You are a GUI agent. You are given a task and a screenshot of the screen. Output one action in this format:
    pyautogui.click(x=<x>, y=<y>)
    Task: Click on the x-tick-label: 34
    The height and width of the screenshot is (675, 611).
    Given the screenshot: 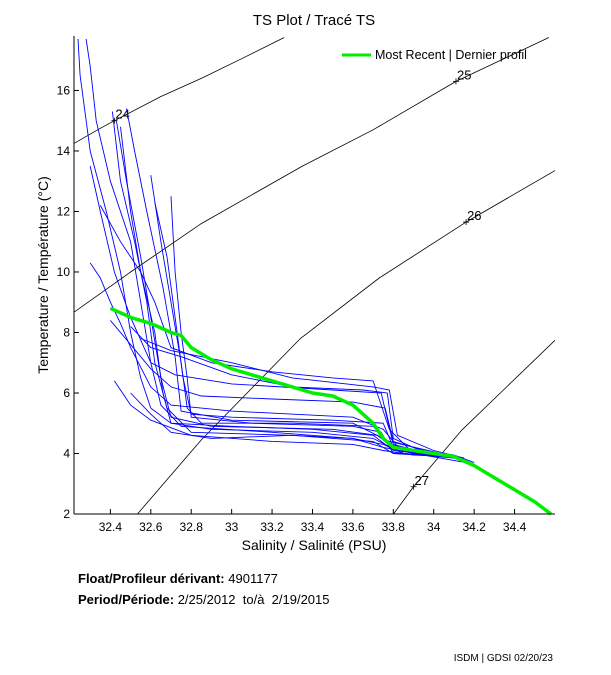 What is the action you would take?
    pyautogui.click(x=434, y=527)
    